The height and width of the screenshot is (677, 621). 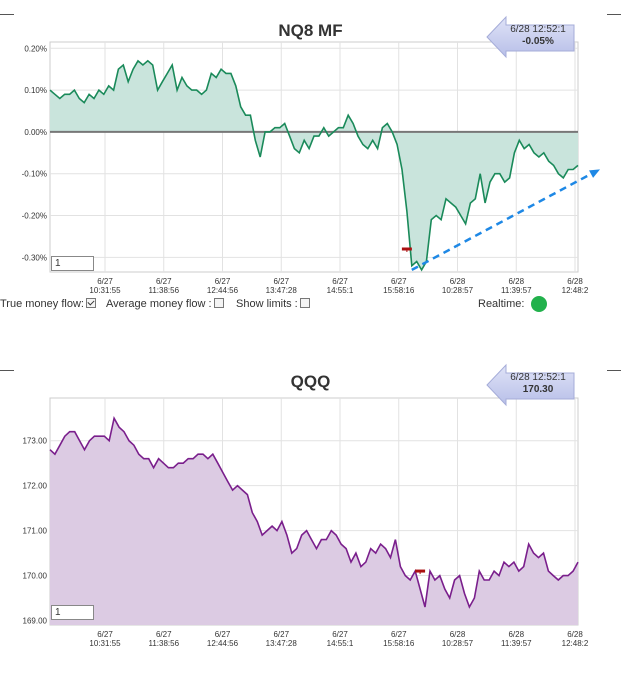 I want to click on mf-chart-title: NQ8 MF, so click(x=310, y=30).